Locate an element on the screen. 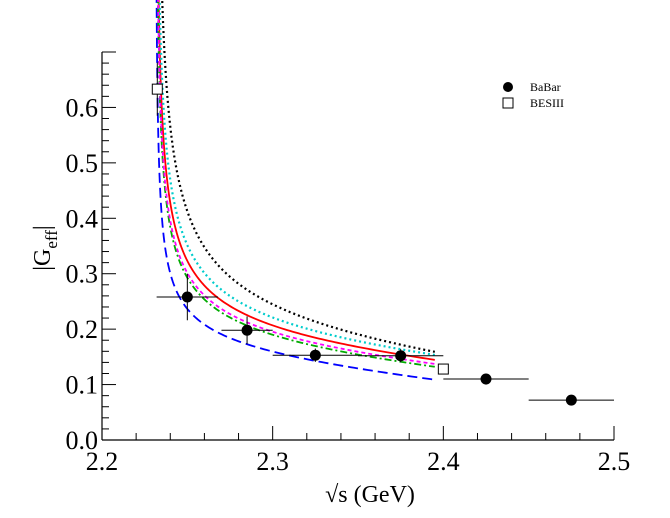  y-axis-title-sub: eff is located at coordinates (51, 239).